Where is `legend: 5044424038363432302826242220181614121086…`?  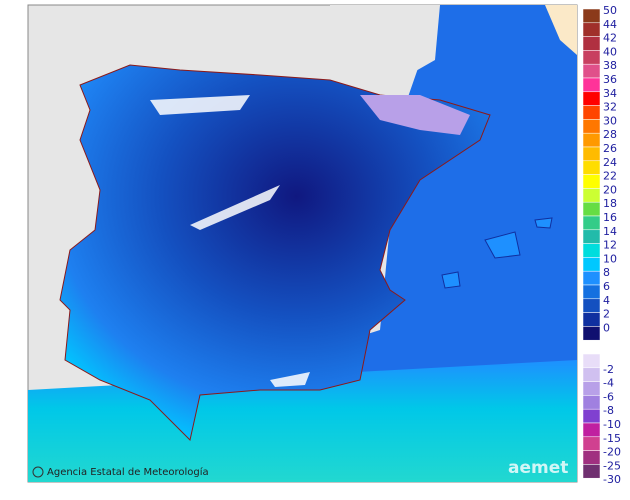
legend: 5044424038363432302826242220181614121086… is located at coordinates (601, 245).